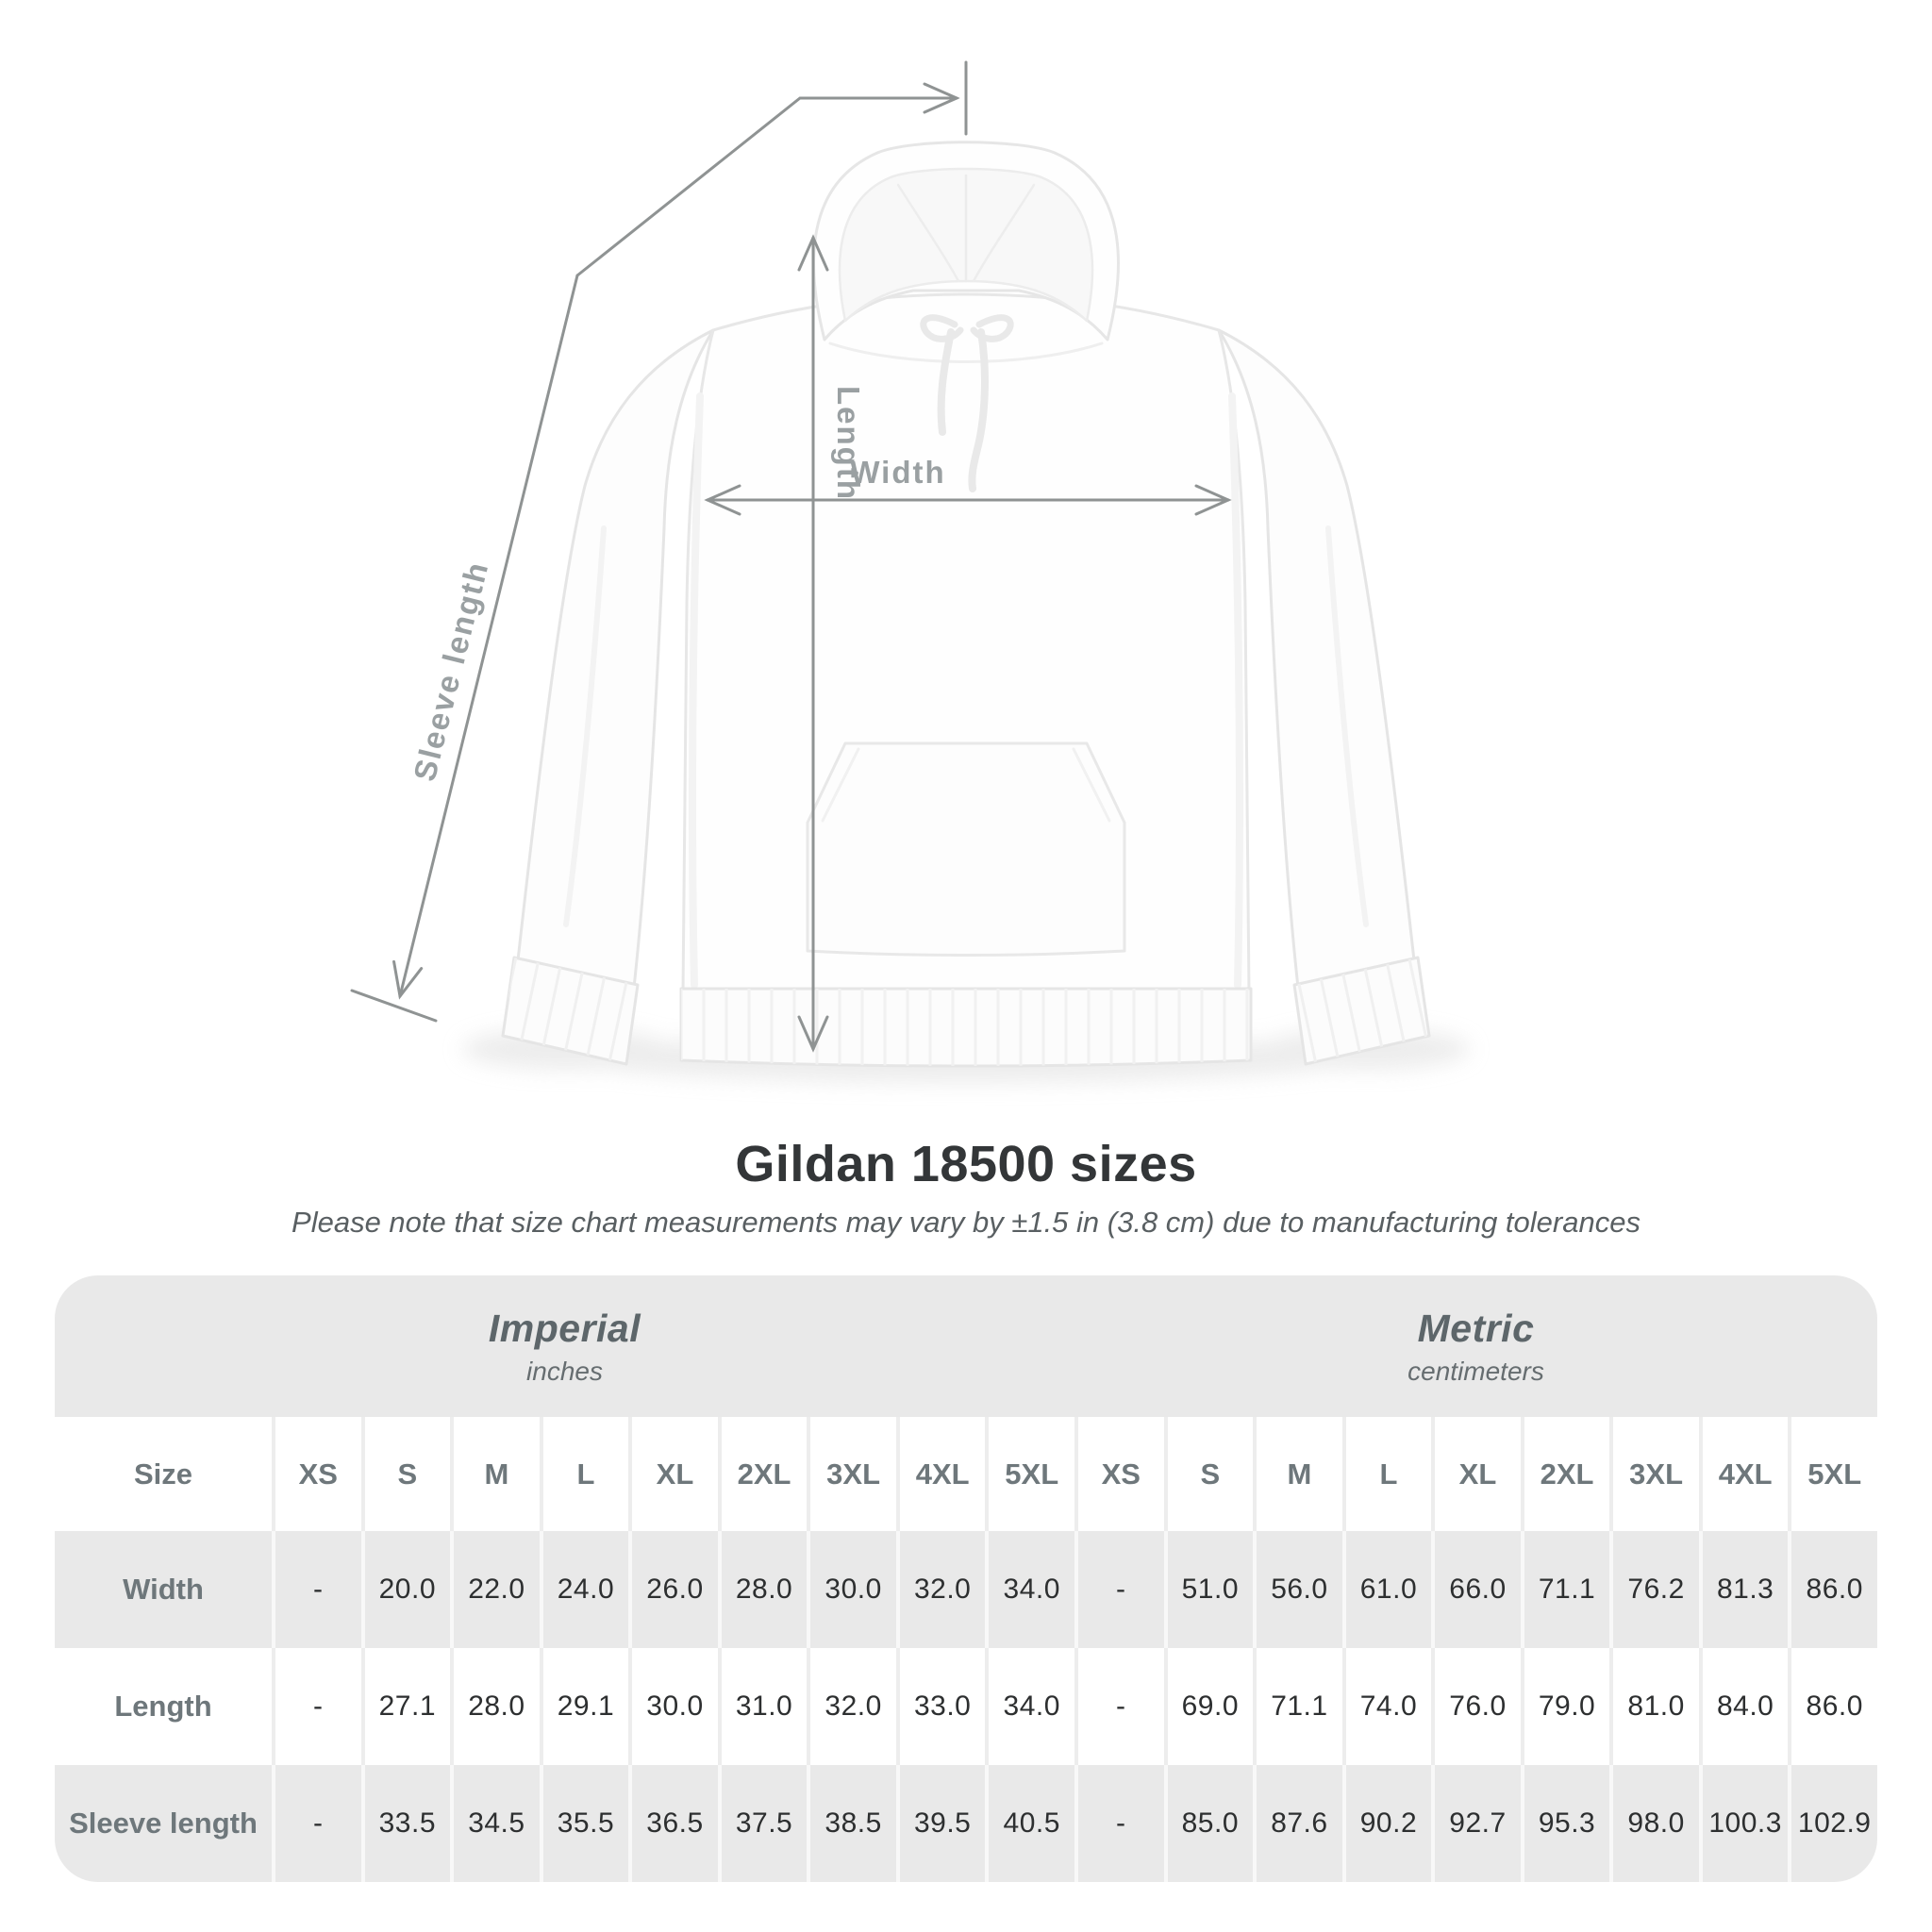 This screenshot has width=1932, height=1932. I want to click on length-value: 86.0, so click(1833, 1706).